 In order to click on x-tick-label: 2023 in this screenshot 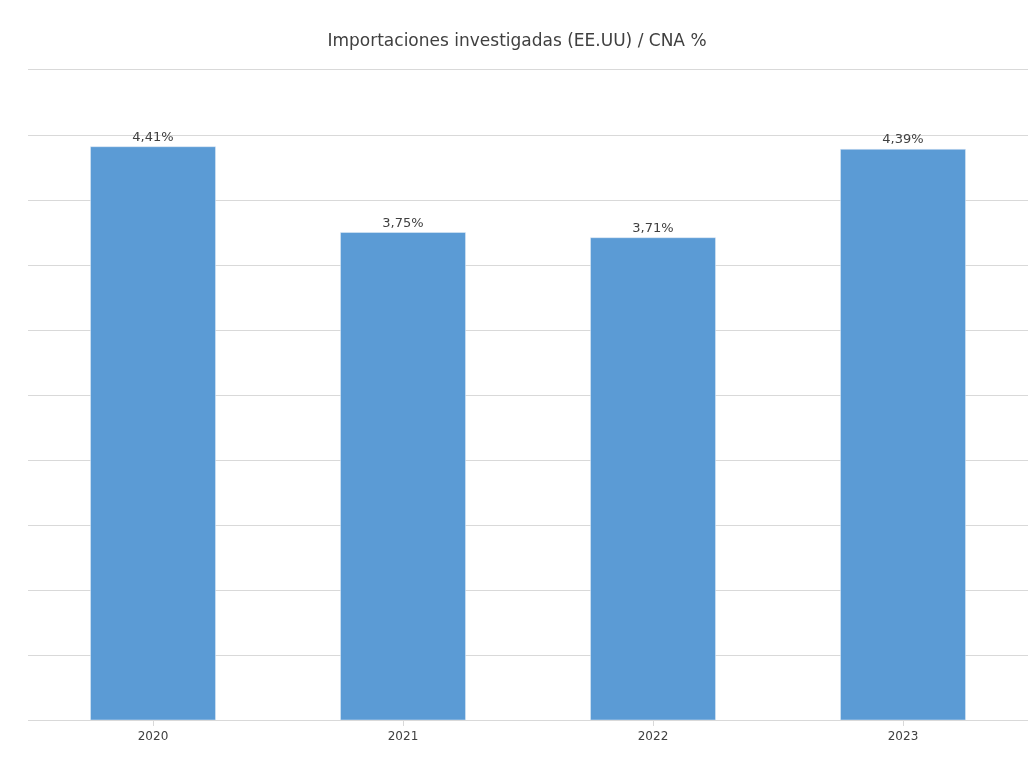, I will do `click(903, 736)`.